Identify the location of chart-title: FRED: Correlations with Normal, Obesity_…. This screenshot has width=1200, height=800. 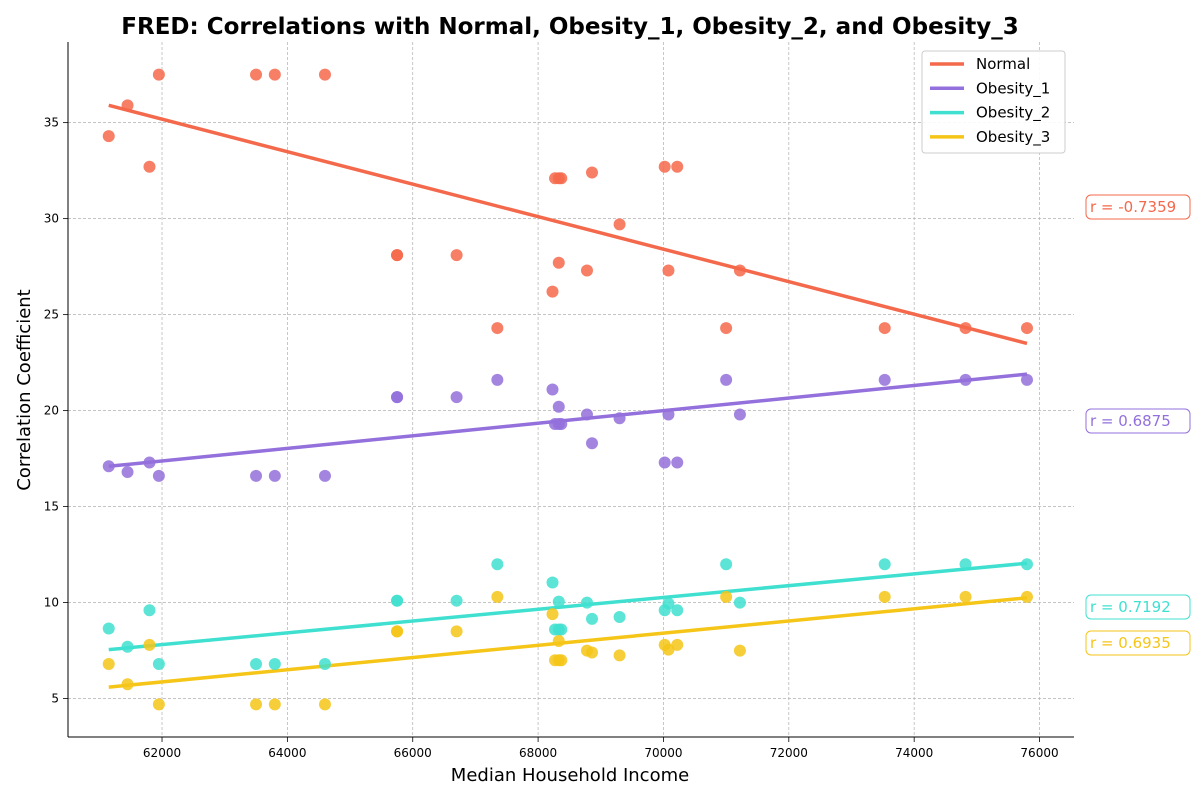
(569, 27).